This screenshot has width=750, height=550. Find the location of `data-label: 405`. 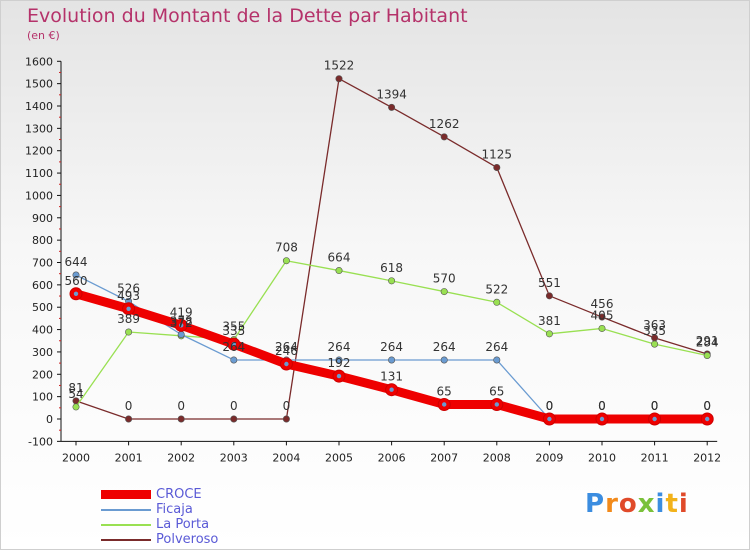

data-label: 405 is located at coordinates (602, 315).